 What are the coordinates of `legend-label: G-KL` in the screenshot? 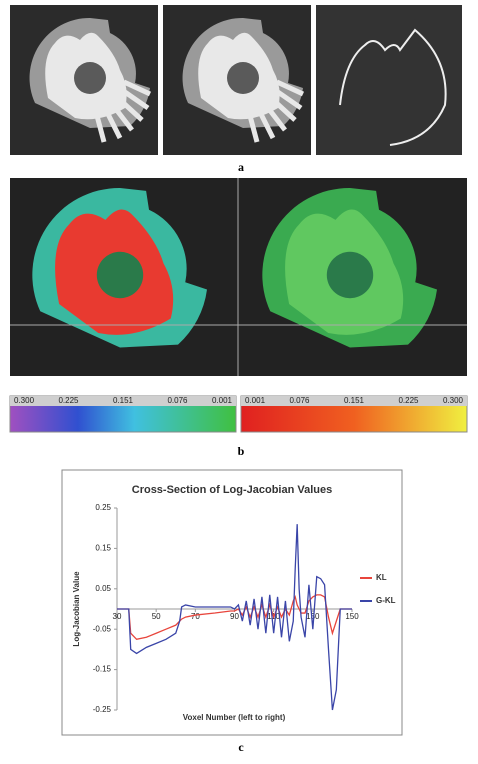 It's located at (386, 600).